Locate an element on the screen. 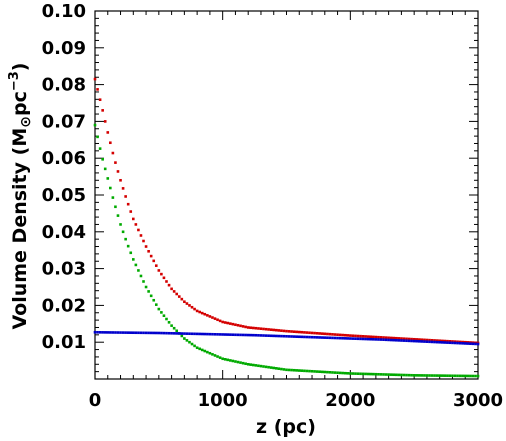  y-axis-title-exponent: −3 is located at coordinates (14, 81).